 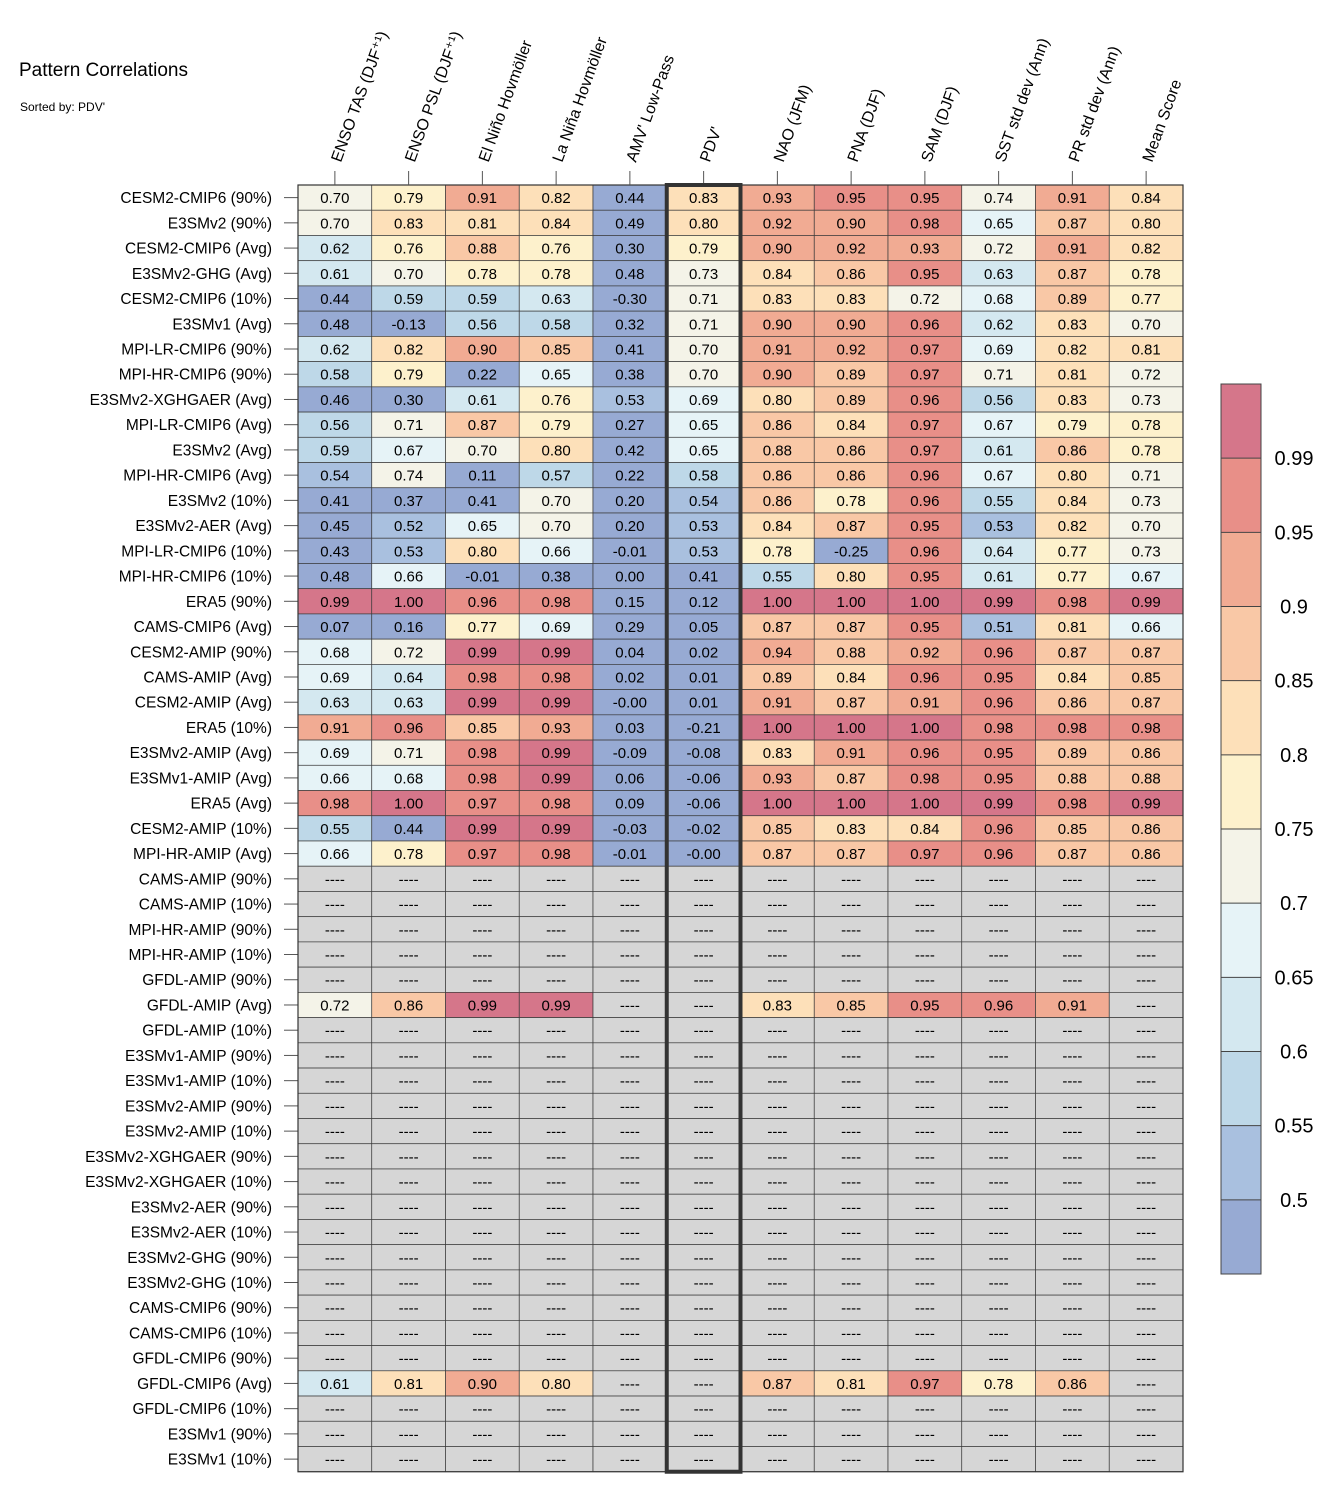 I want to click on cell-value: 0.73, so click(x=703, y=274).